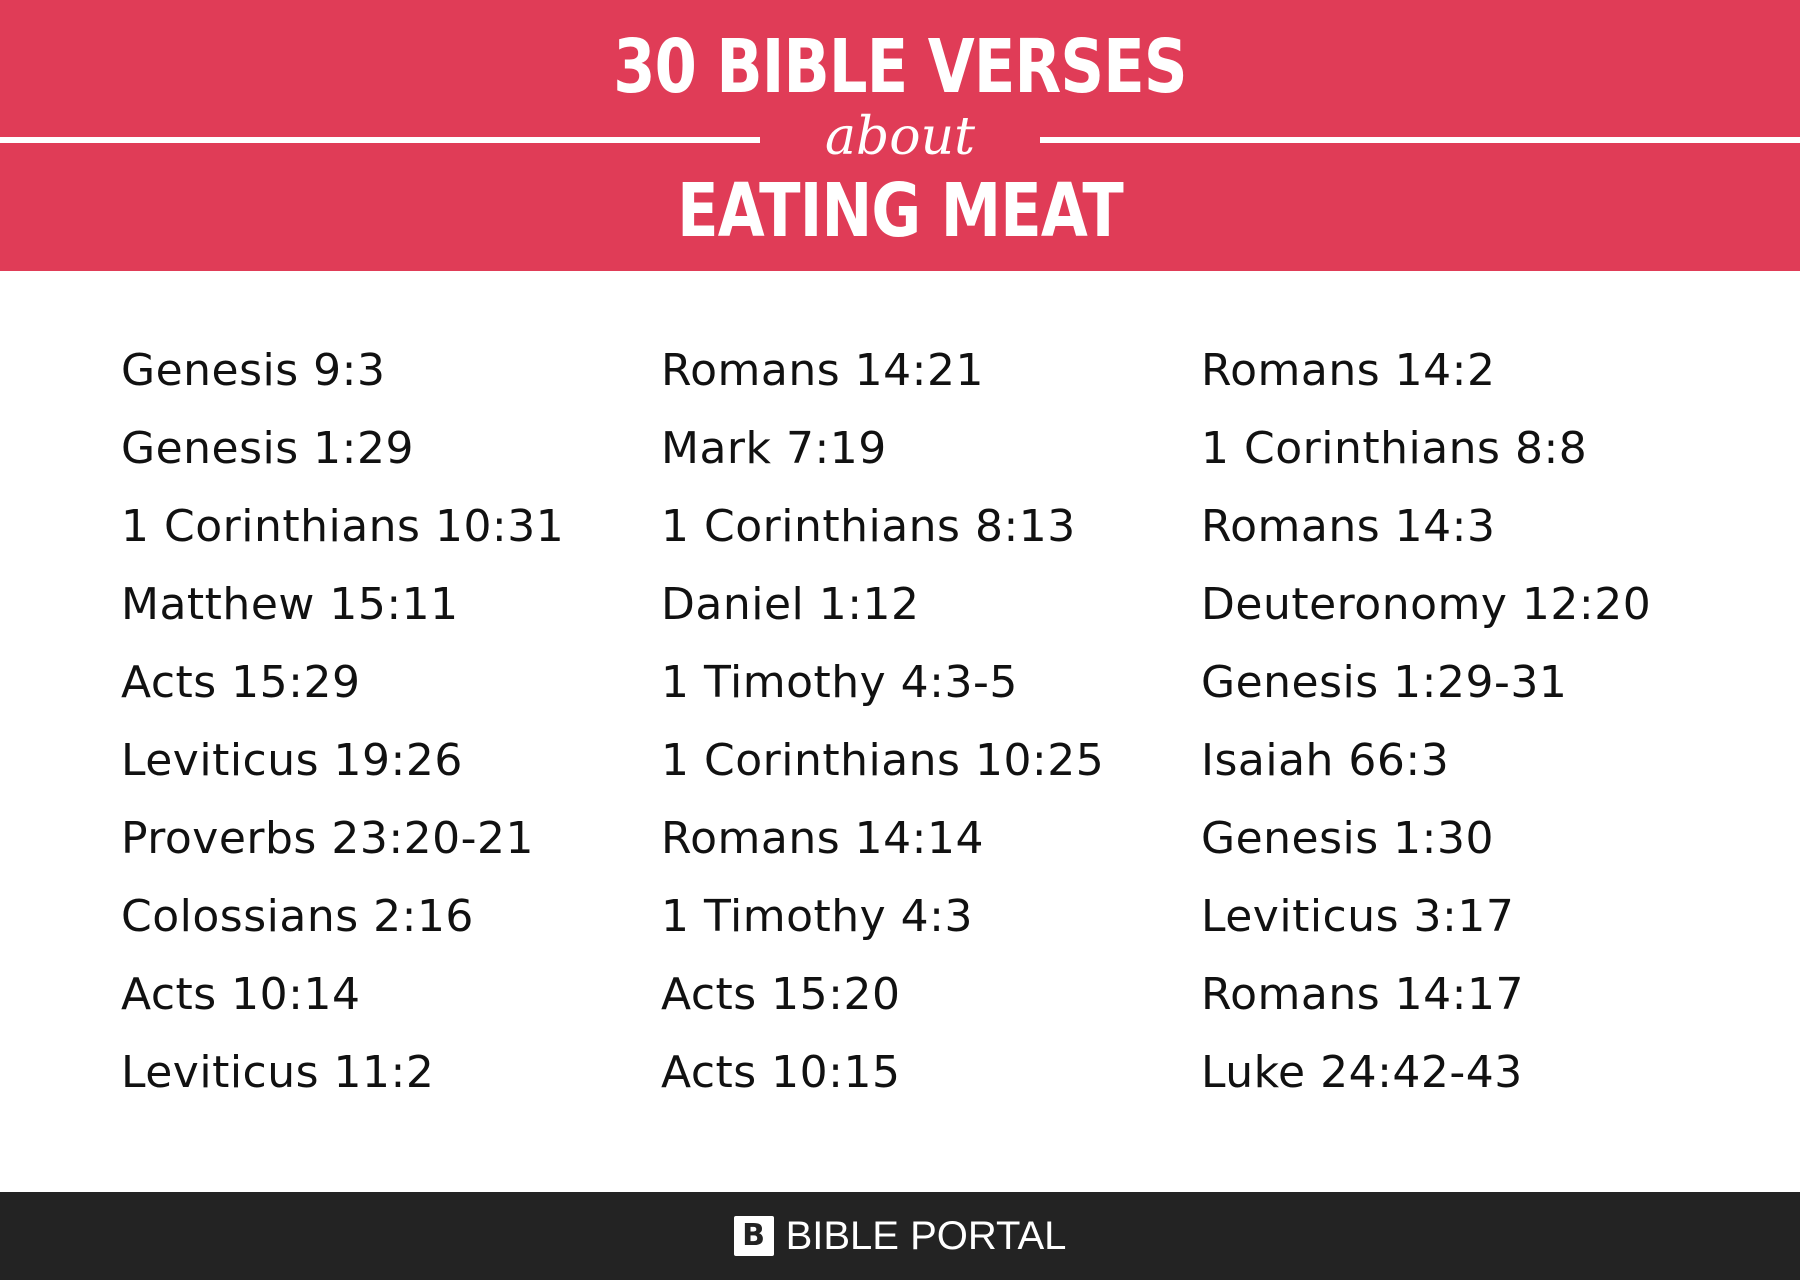 Image resolution: width=1800 pixels, height=1280 pixels. I want to click on verse-item: Romans 14:17, so click(1362, 994).